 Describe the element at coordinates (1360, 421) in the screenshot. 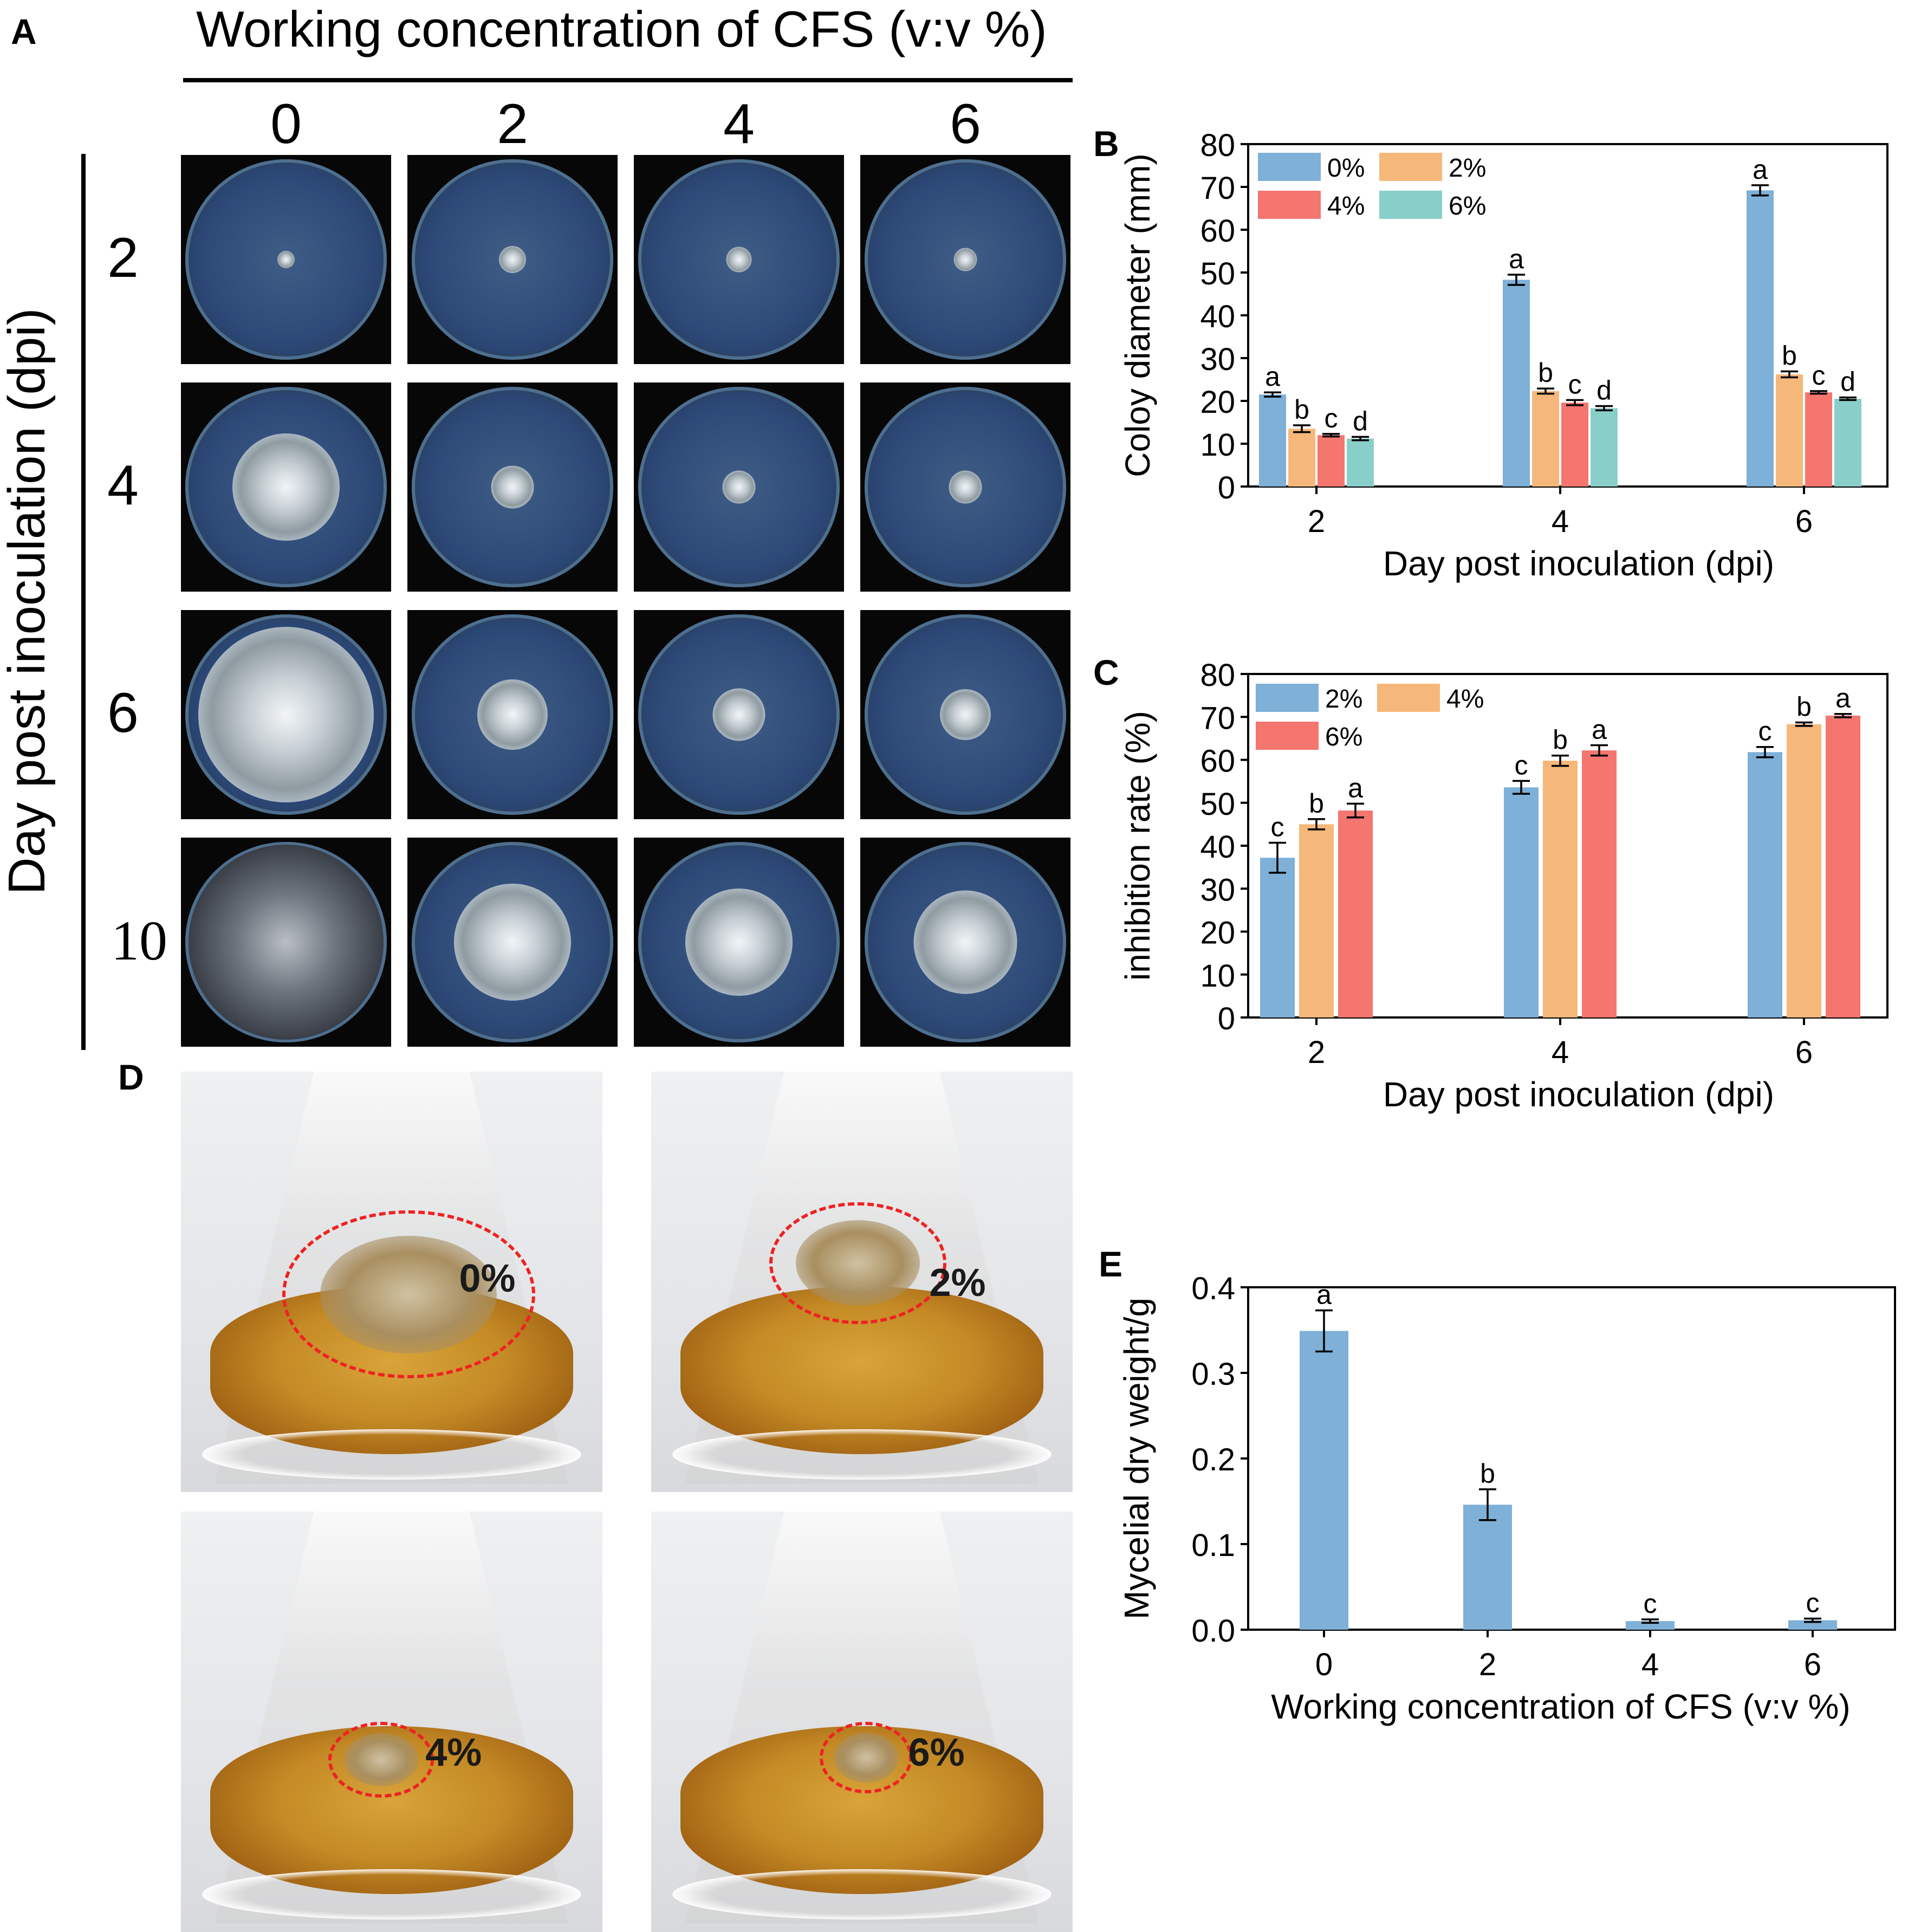

I see `significance-letter: d` at that location.